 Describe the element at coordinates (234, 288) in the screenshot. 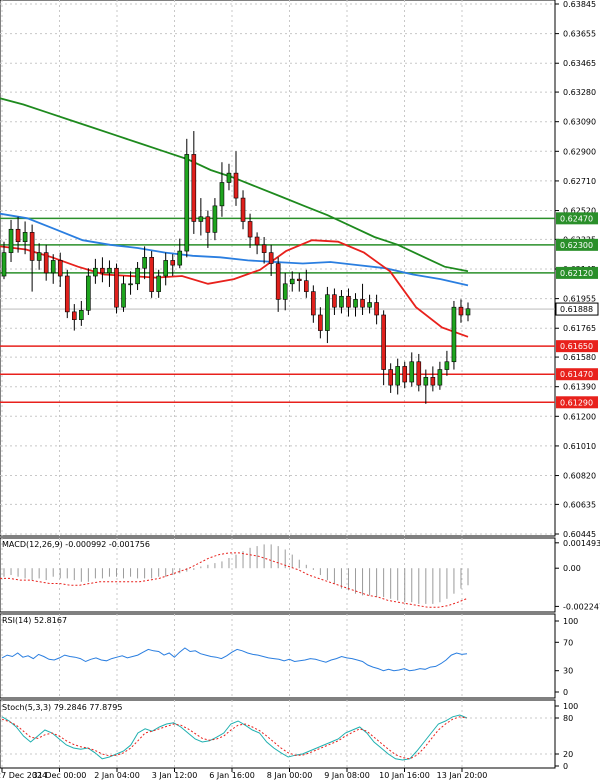

I see `ma-red-line` at that location.